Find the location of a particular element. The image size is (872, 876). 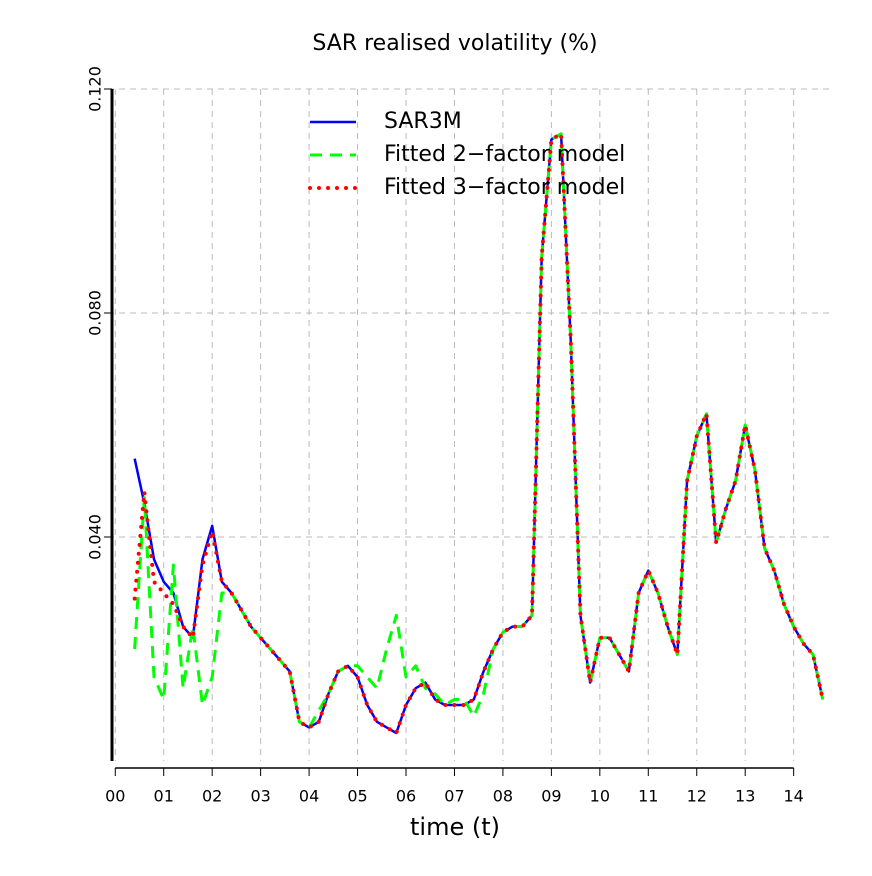

legend-label: Fitted 3−factor model is located at coordinates (504, 187).